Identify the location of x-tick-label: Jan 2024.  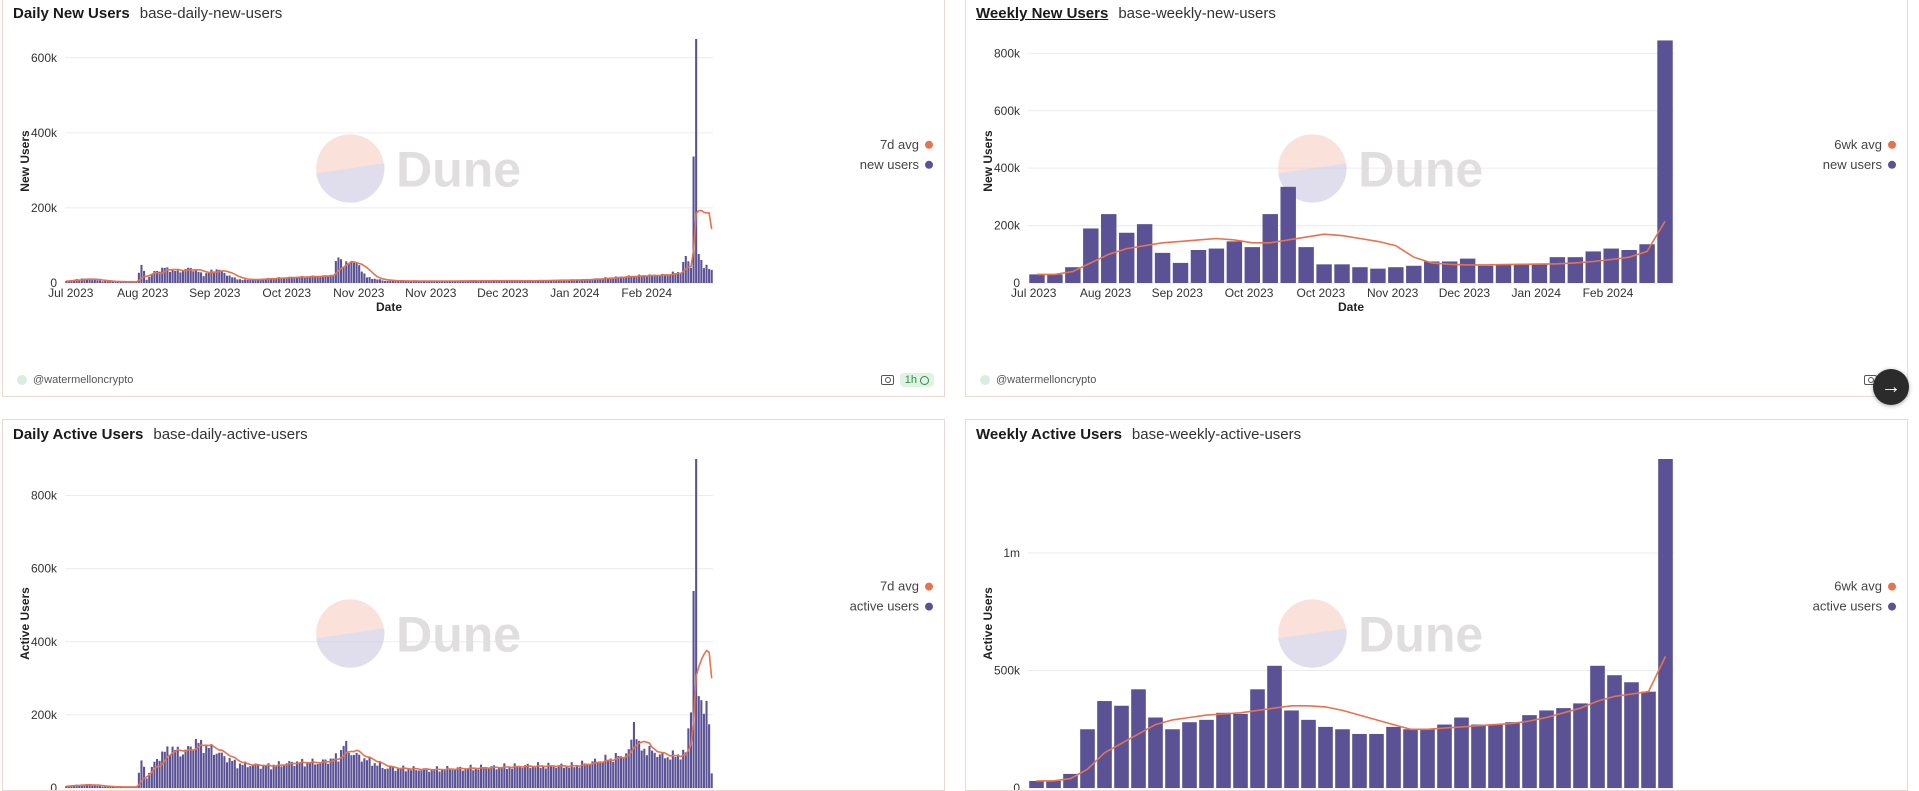
(1536, 293).